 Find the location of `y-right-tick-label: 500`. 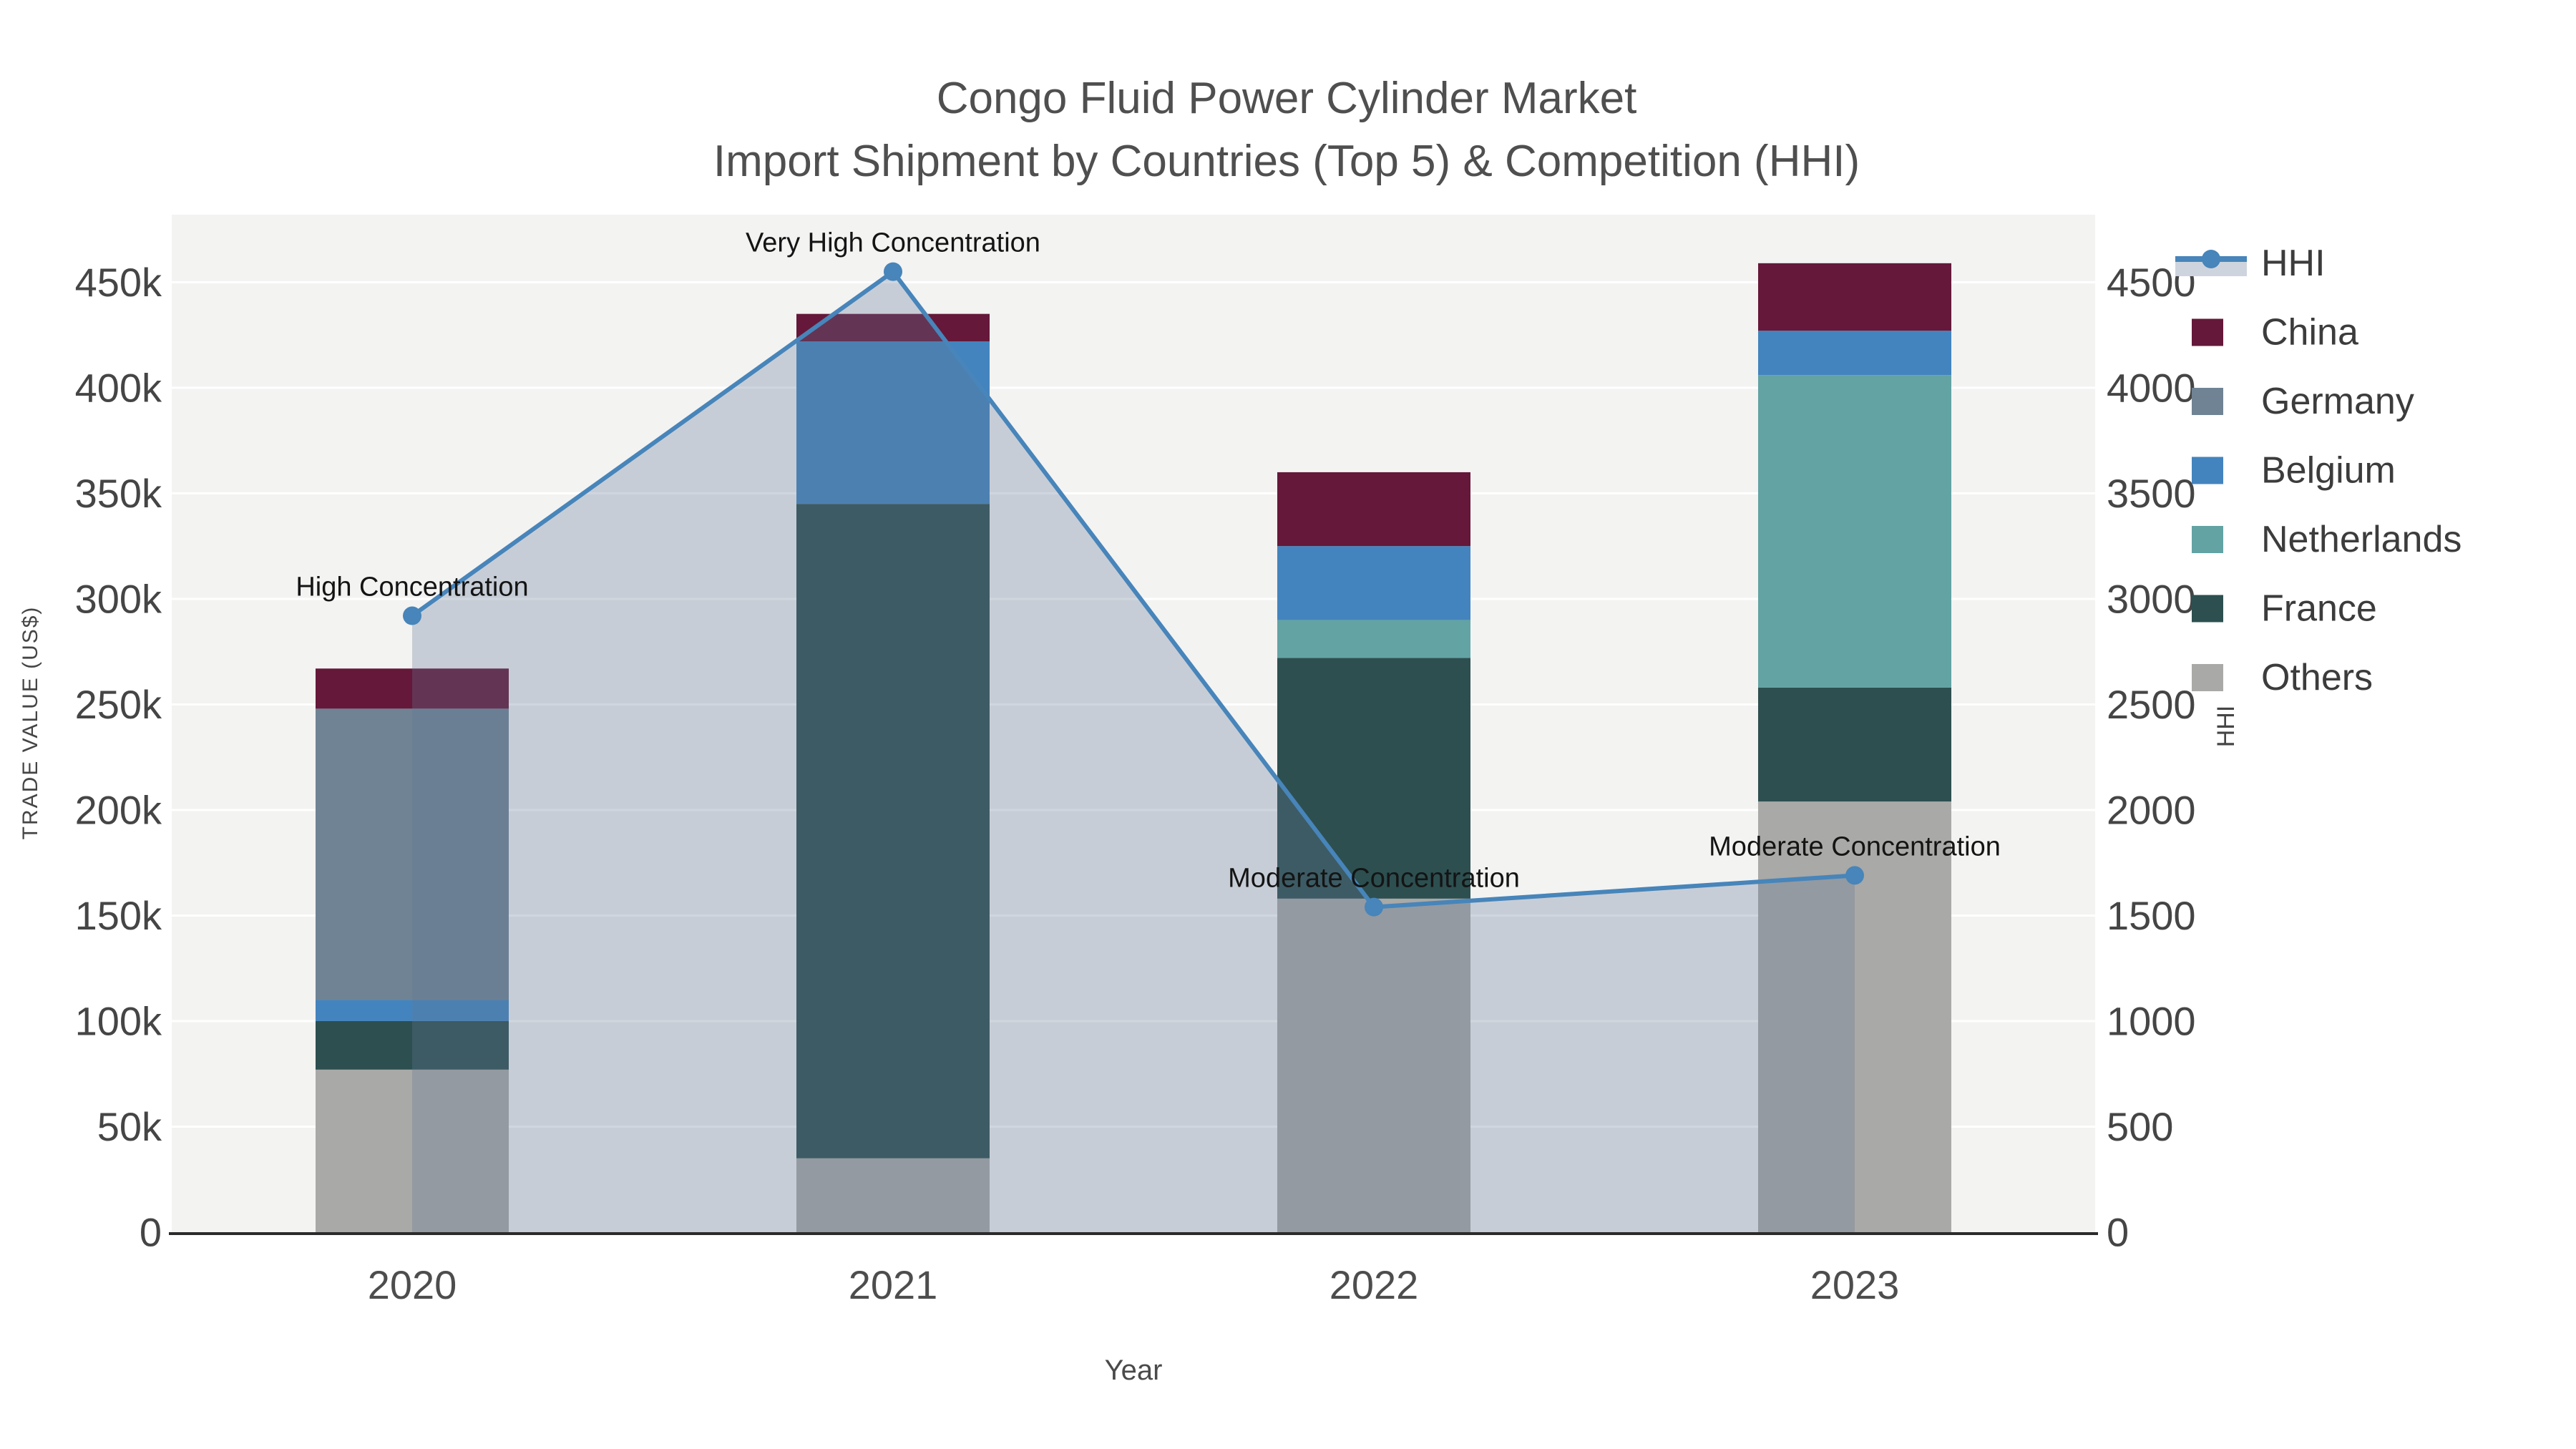

y-right-tick-label: 500 is located at coordinates (2140, 1126).